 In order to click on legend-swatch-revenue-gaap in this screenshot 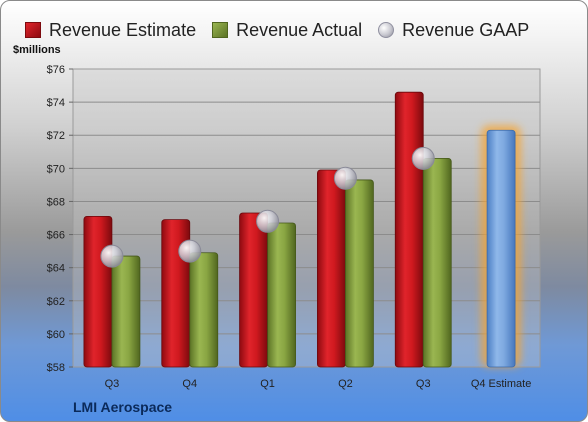, I will do `click(386, 30)`.